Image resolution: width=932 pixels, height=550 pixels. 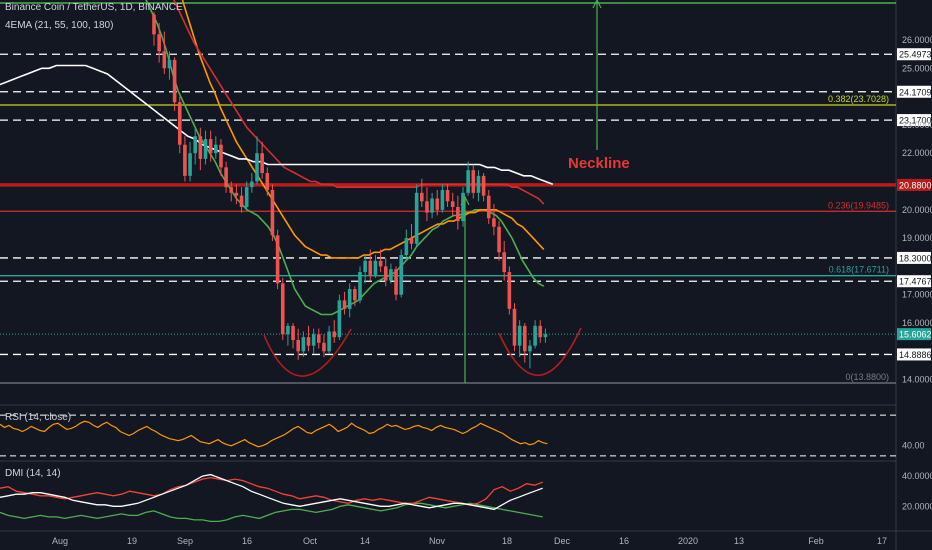 What do you see at coordinates (94, 7) in the screenshot?
I see `symbol-title: Binance Coin / TetherUS, 1D, BINANCE` at bounding box center [94, 7].